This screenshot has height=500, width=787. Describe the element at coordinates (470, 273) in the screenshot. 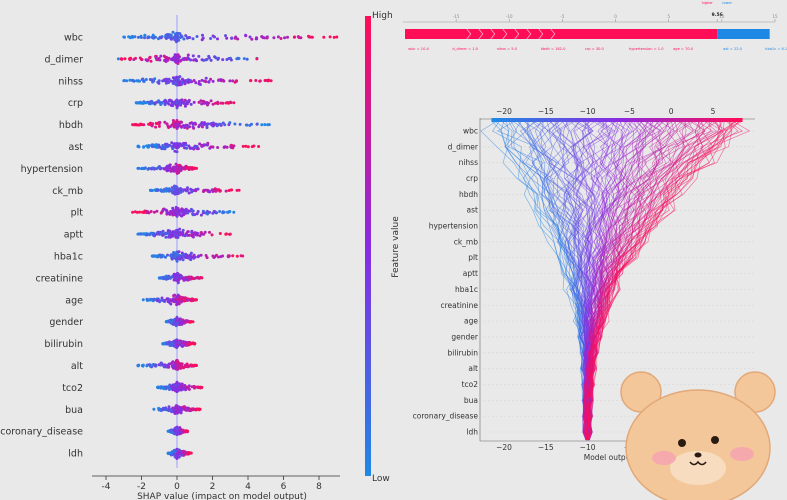

I see `decision-feature-label: aptt` at that location.